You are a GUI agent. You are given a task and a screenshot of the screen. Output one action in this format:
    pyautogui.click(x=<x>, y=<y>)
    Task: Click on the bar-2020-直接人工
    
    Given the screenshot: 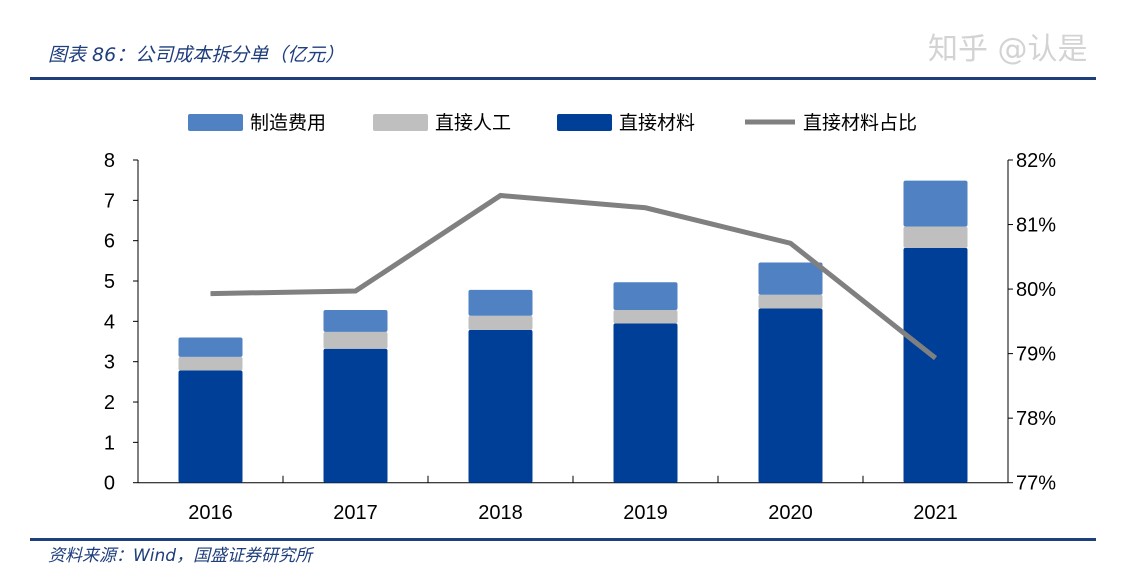 What is the action you would take?
    pyautogui.click(x=790, y=301)
    